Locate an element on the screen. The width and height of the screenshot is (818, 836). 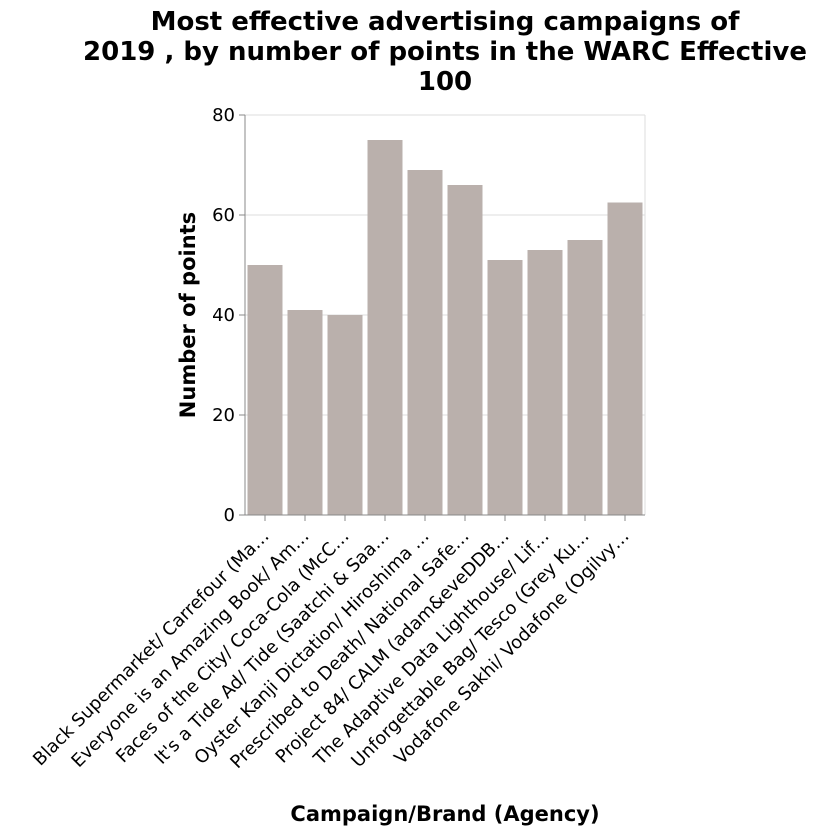
chart-title-line-3: 100 is located at coordinates (445, 82).